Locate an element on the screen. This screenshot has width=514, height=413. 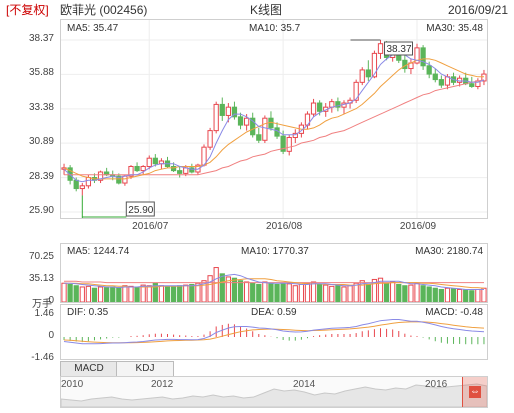
ma30-legend: MA30: 35.48 is located at coordinates (454, 28).